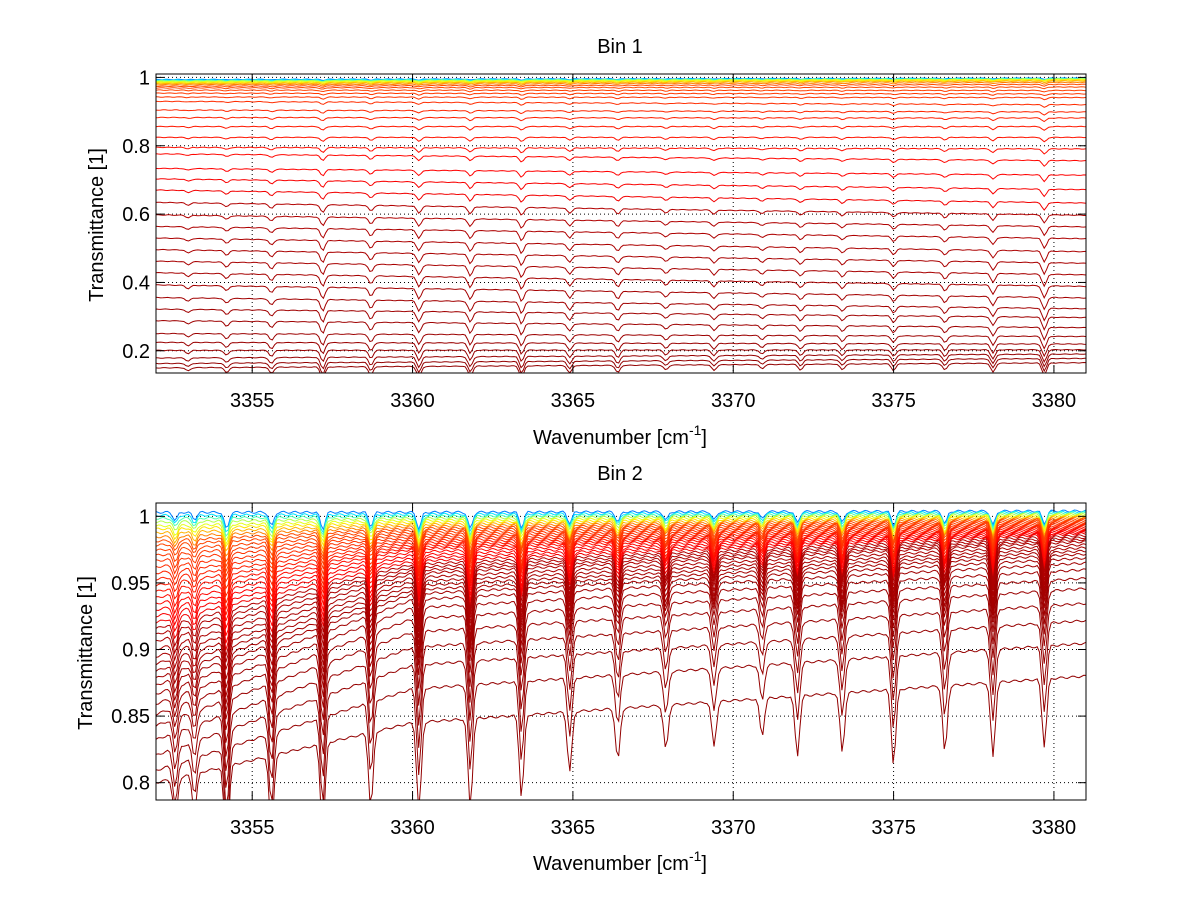 This screenshot has height=901, width=1200. I want to click on y-tick-label: 0.2, so click(136, 352).